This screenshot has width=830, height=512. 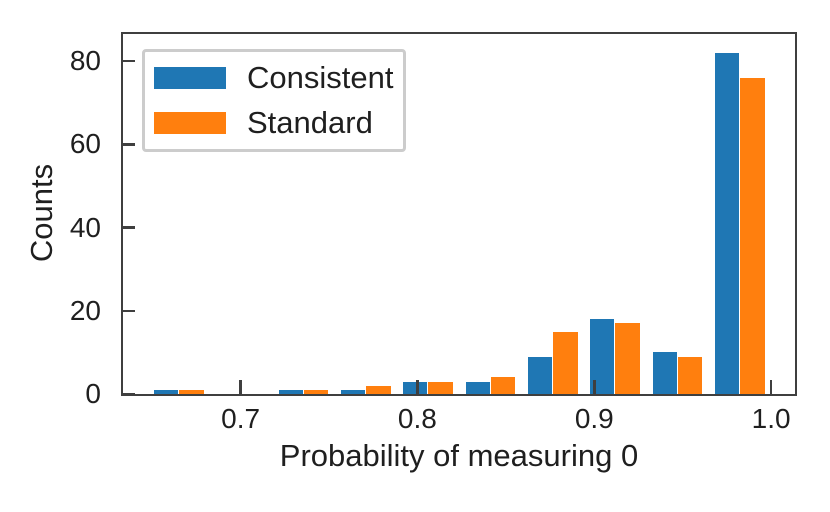 What do you see at coordinates (85, 227) in the screenshot?
I see `y-tick-label: 40` at bounding box center [85, 227].